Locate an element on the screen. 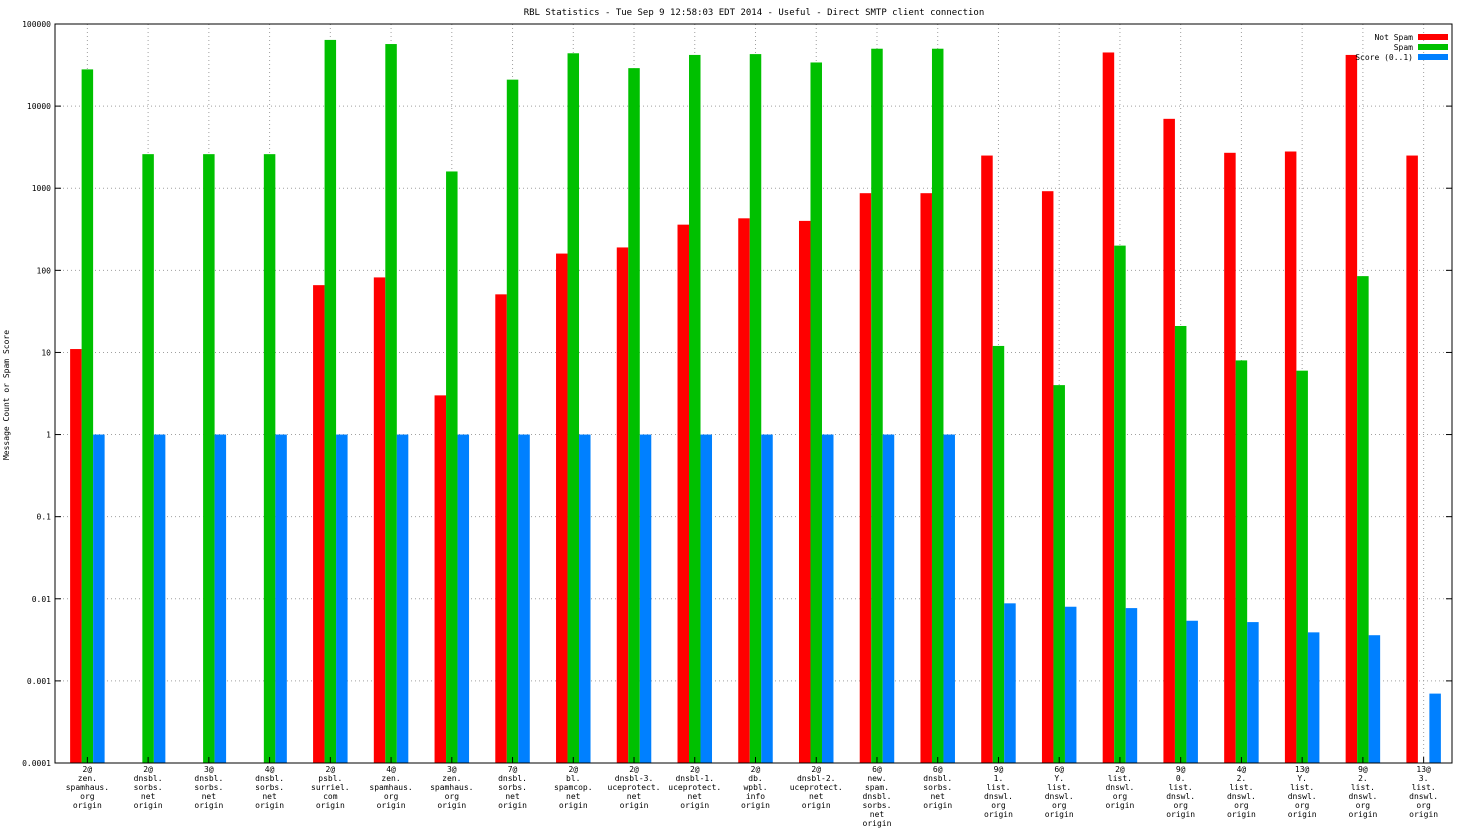 The width and height of the screenshot is (1472, 828). x-category-label-line: 9@ is located at coordinates (1181, 769).